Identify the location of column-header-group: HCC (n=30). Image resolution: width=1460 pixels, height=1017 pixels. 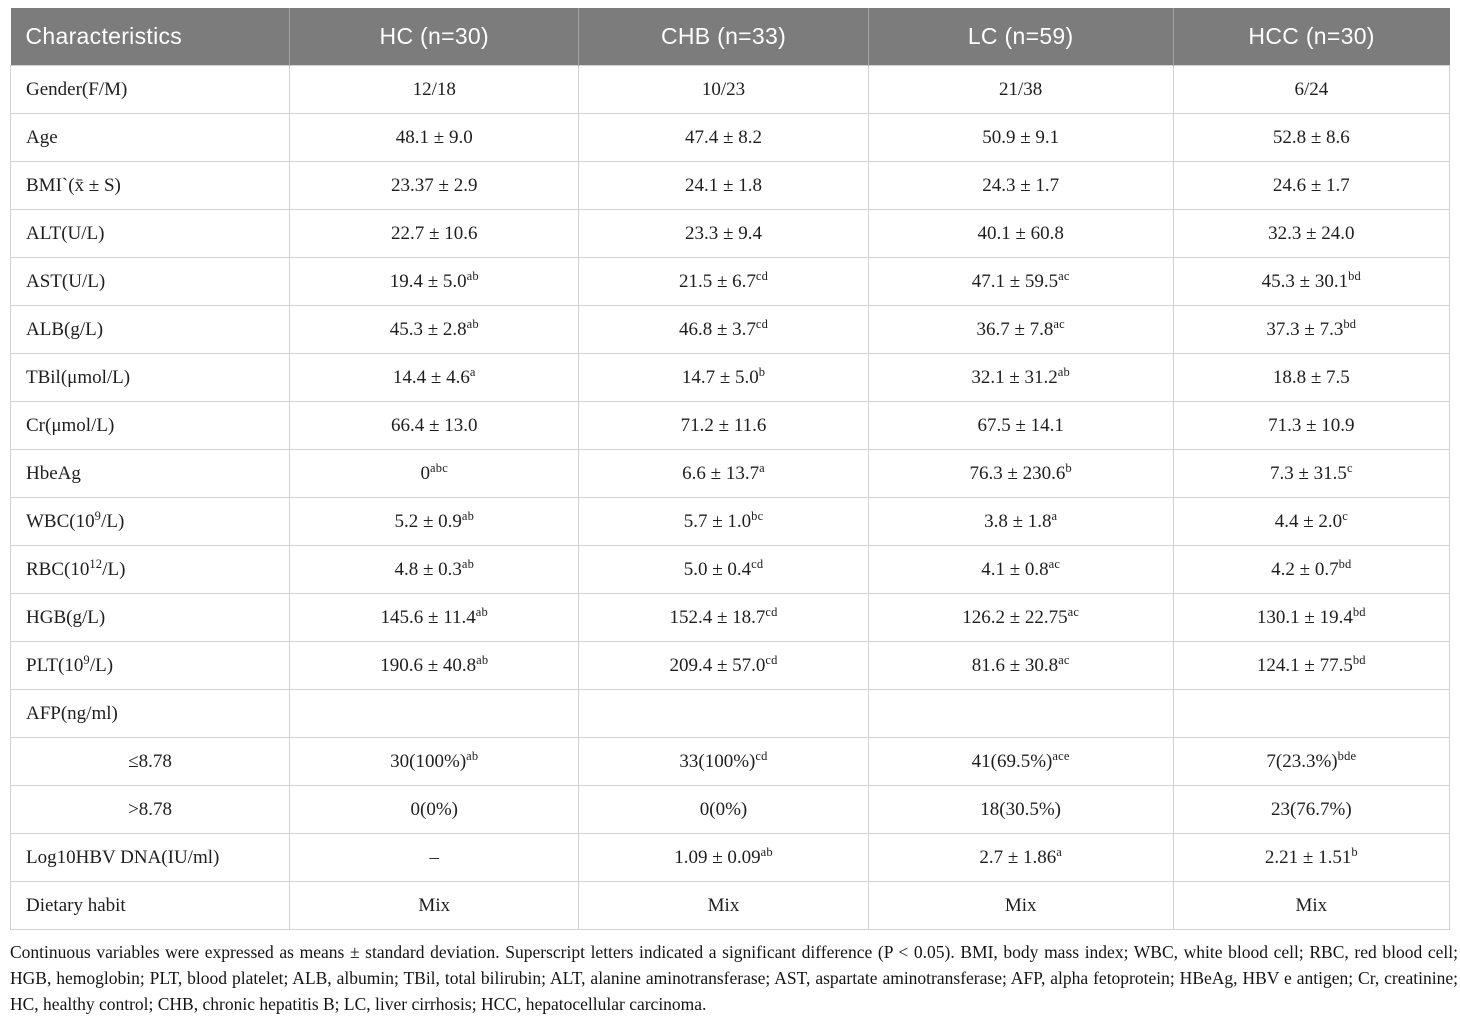
(1311, 37).